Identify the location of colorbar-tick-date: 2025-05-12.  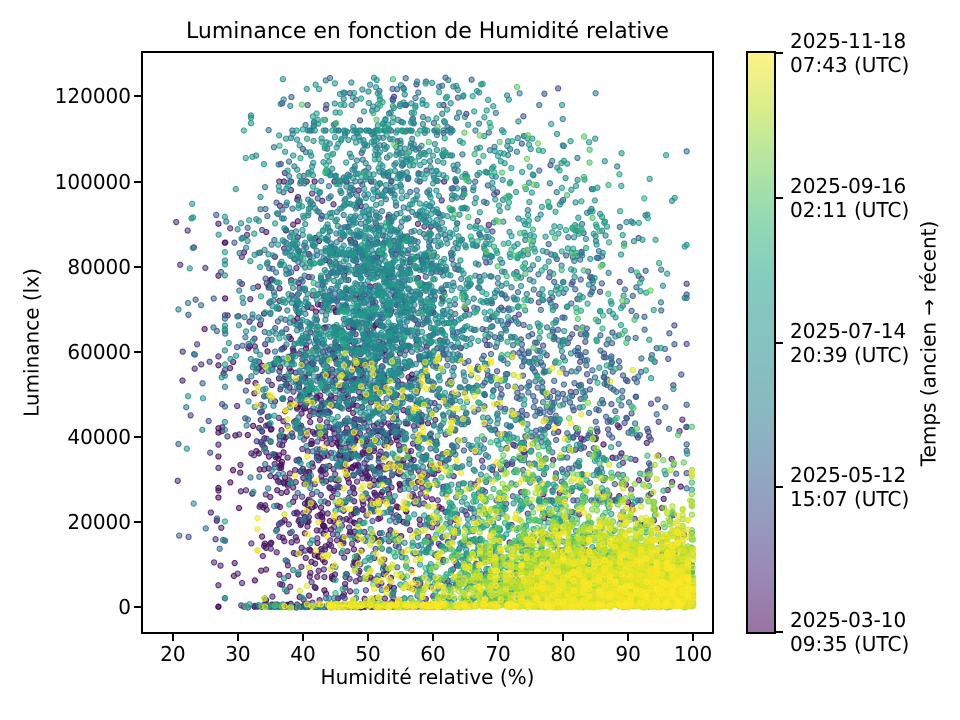
(848, 475).